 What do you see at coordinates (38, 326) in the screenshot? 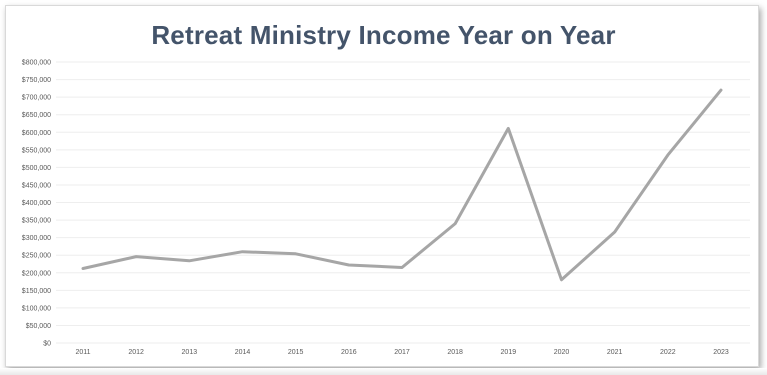
I see `y-tick-label: $50,000` at bounding box center [38, 326].